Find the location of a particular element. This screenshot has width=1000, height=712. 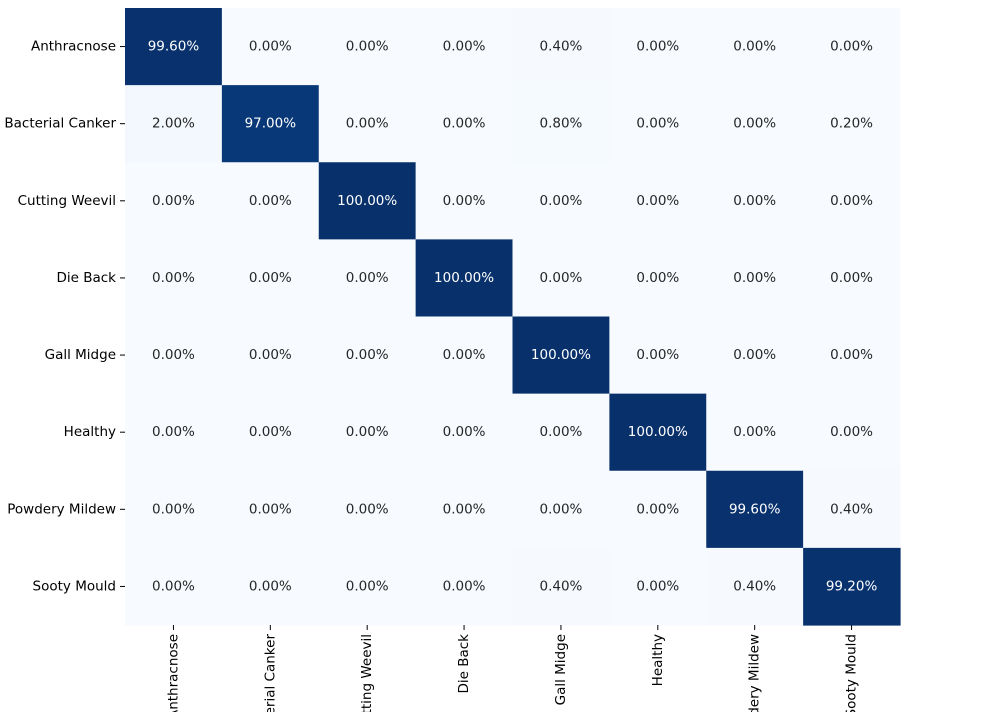

cell-value-label: 99.60% is located at coordinates (174, 47).